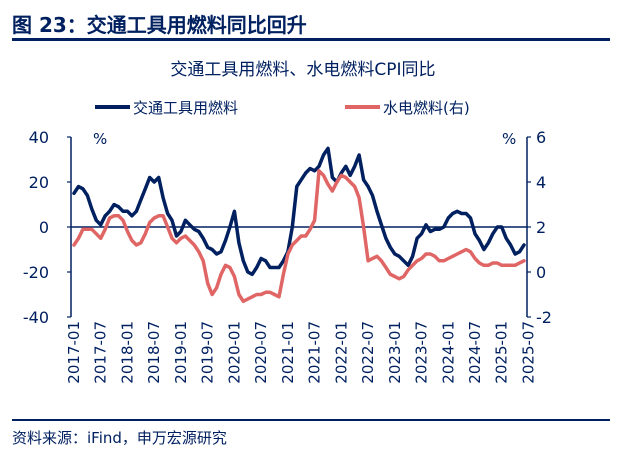 The image size is (623, 457). What do you see at coordinates (475, 352) in the screenshot?
I see `x-tick-label: 2024-07` at bounding box center [475, 352].